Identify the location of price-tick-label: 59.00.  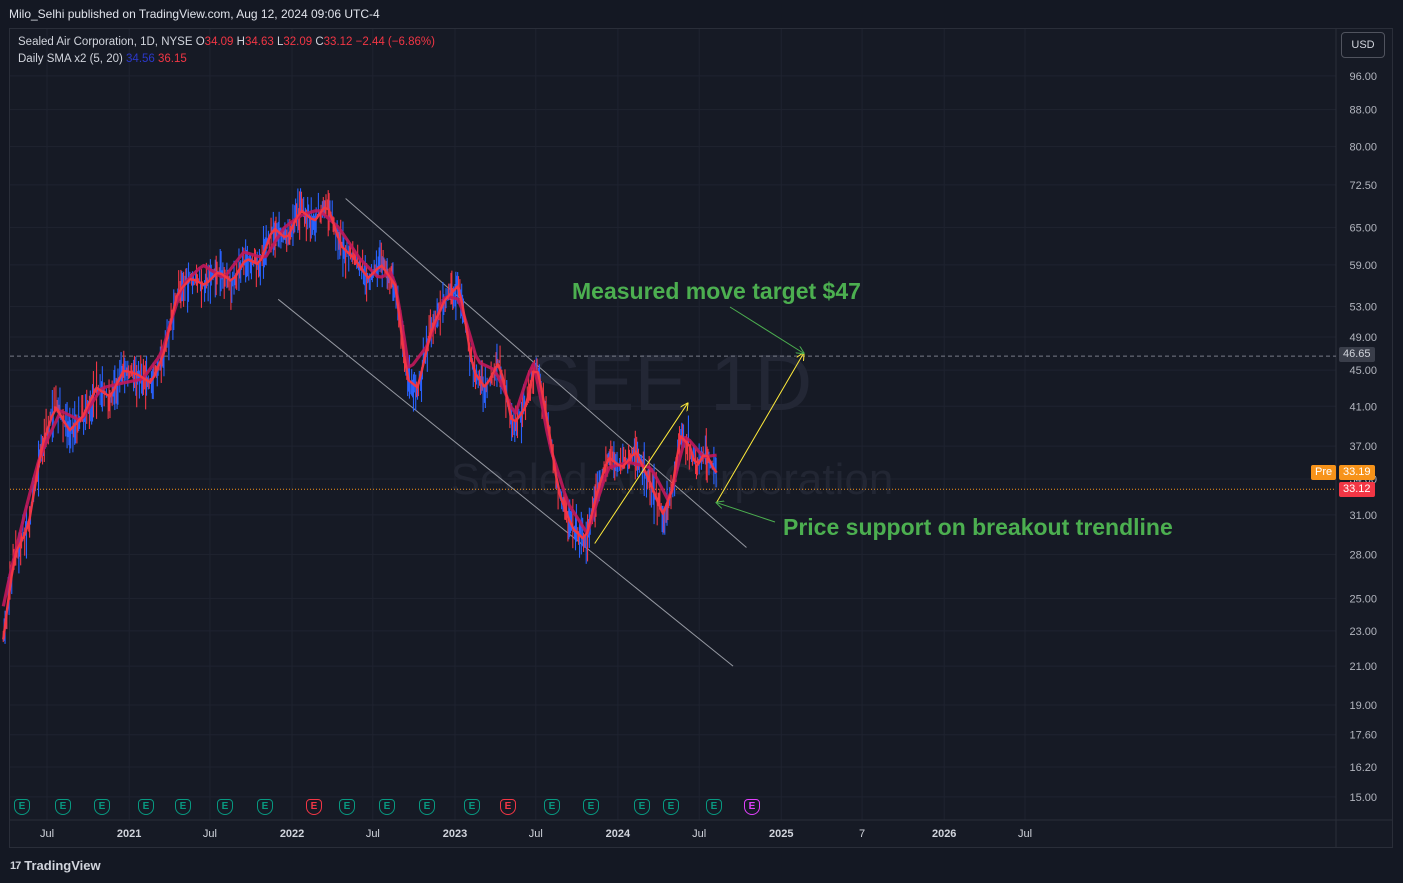
(1363, 266).